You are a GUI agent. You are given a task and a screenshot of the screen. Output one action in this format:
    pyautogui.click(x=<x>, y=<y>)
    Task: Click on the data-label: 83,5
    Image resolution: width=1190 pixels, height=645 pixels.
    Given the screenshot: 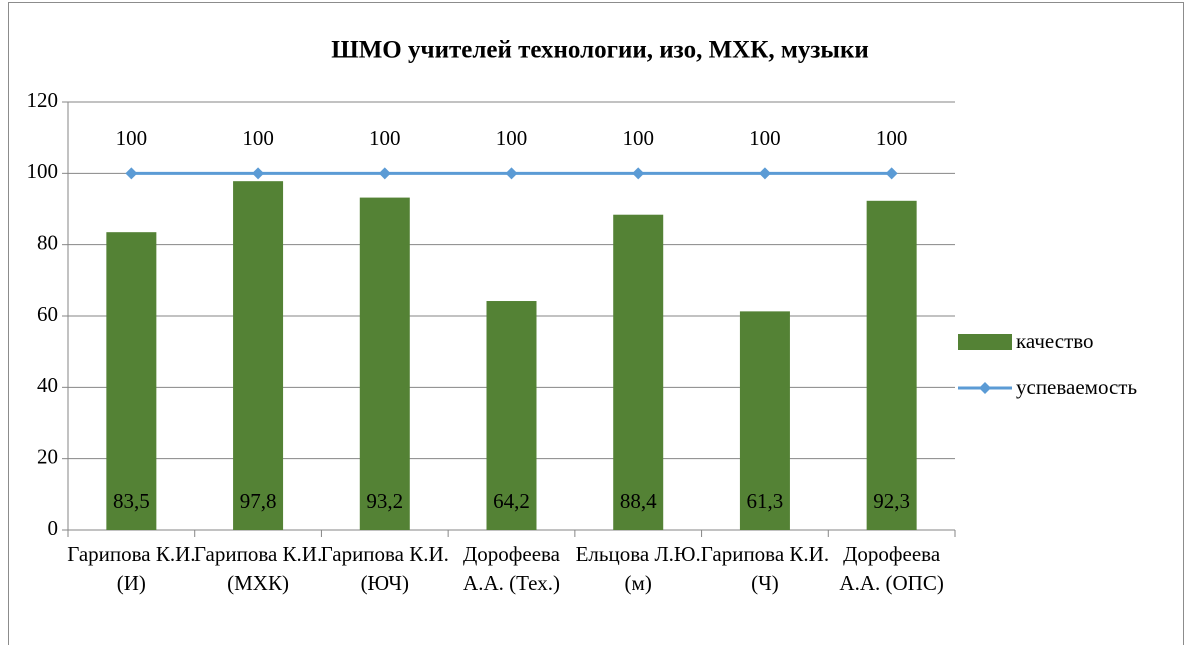 What is the action you would take?
    pyautogui.click(x=131, y=501)
    